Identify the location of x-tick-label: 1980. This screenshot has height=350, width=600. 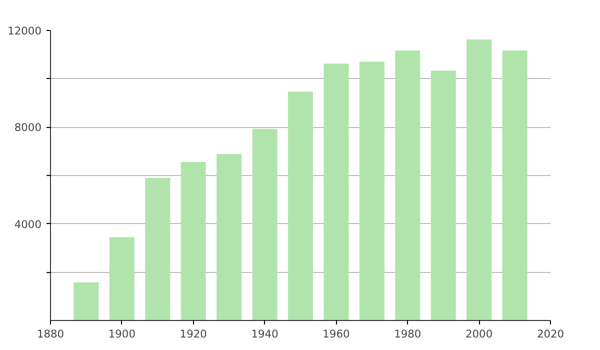
(408, 334).